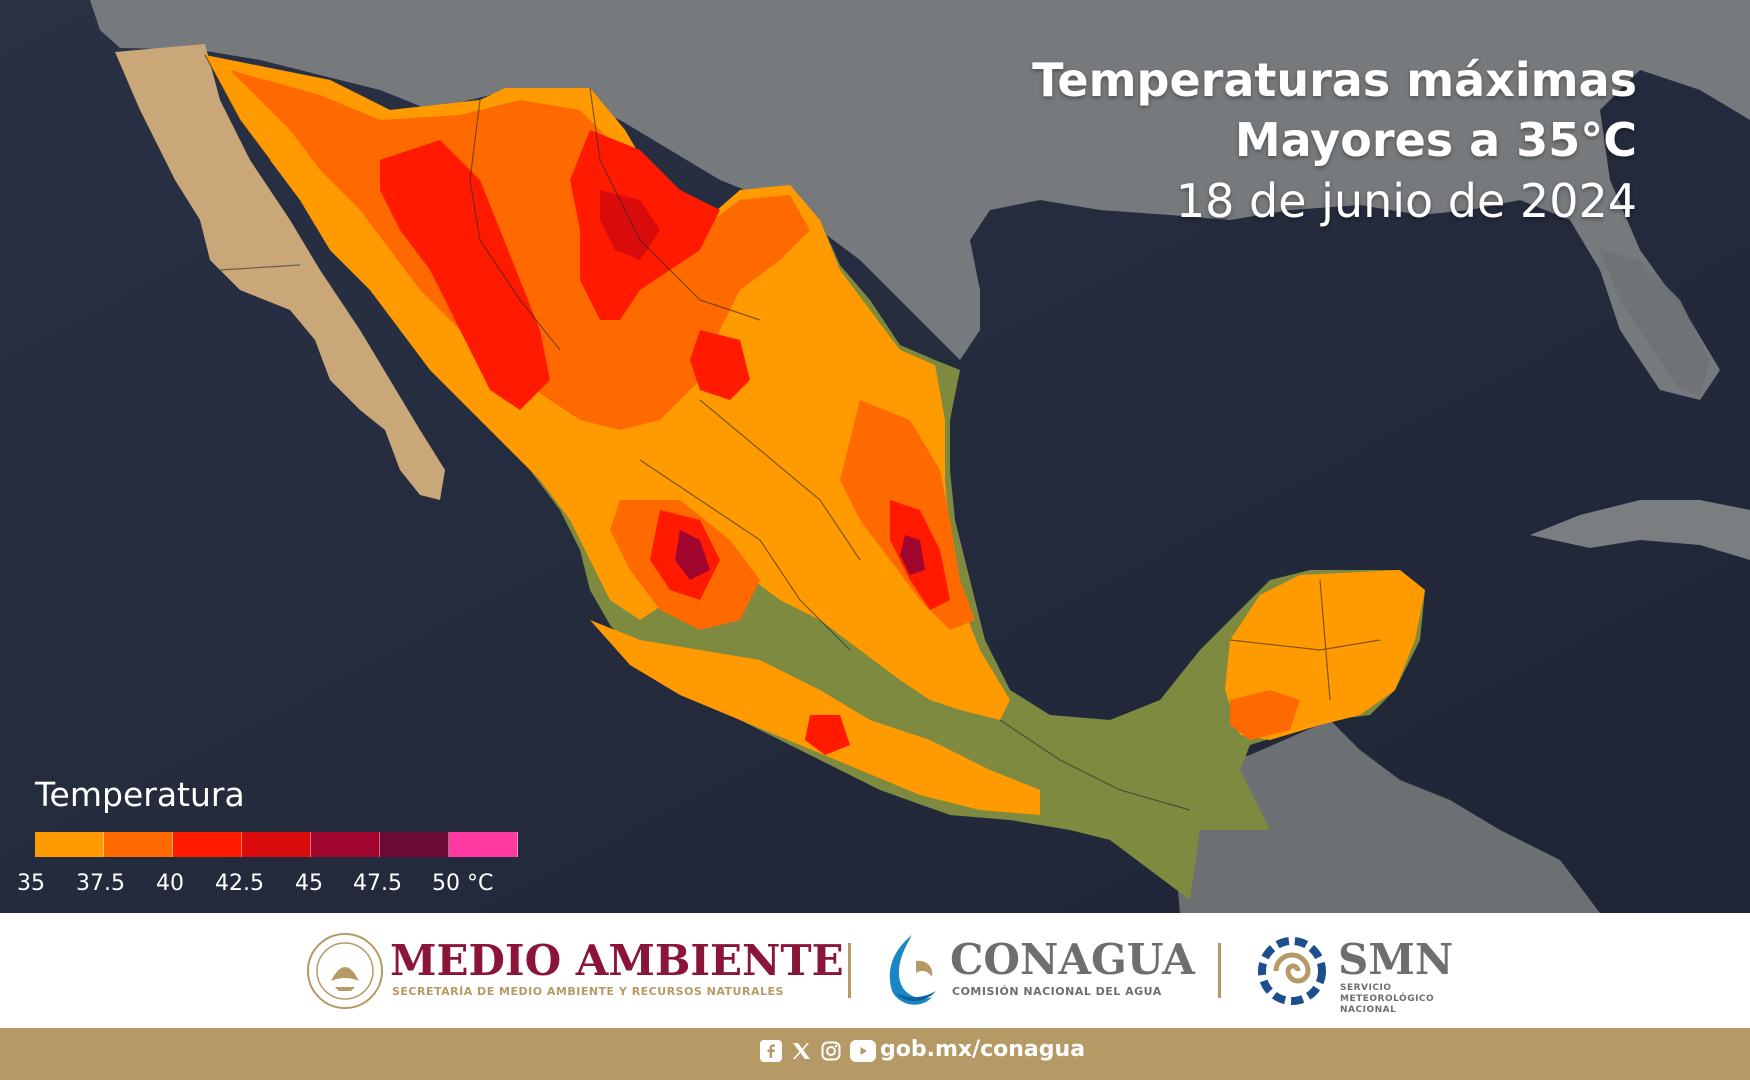 This screenshot has width=1750, height=1080. I want to click on title-date: 18 de junio de 2024, so click(1406, 201).